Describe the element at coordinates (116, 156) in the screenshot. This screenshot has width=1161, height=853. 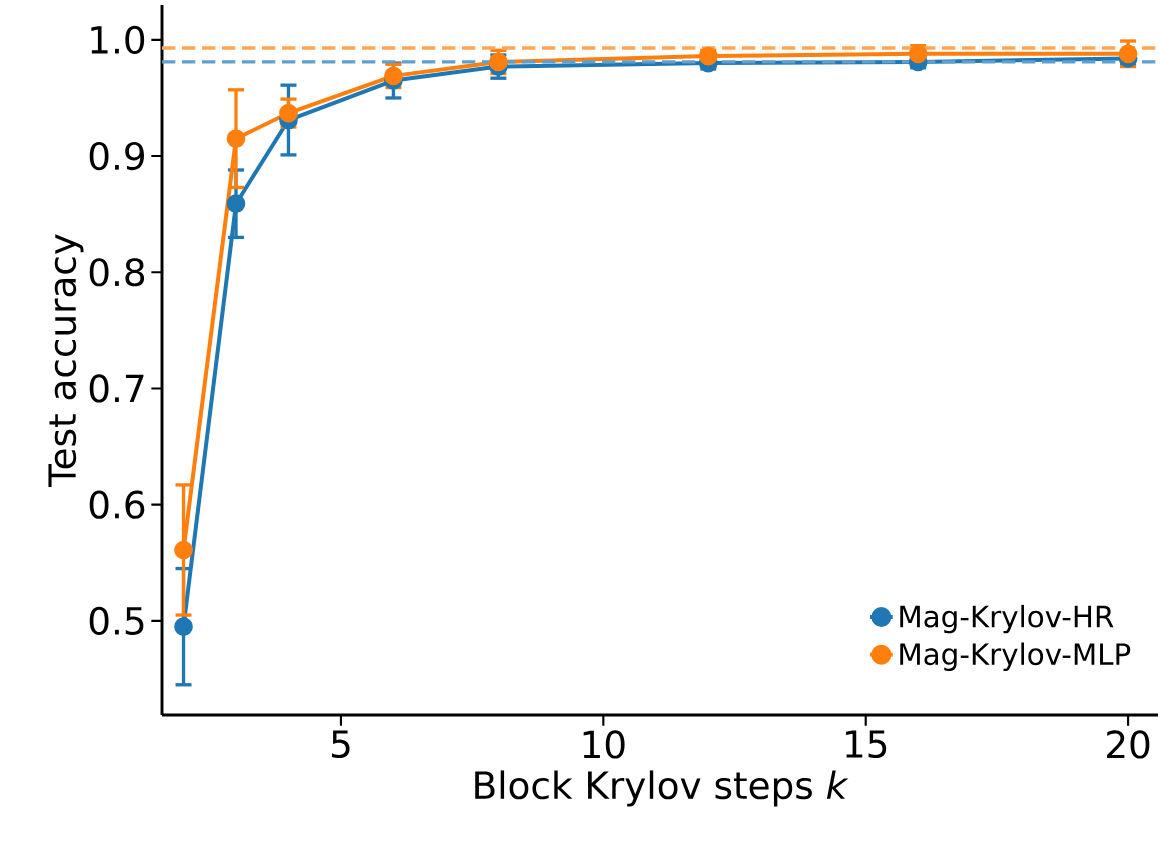
I see `y-tick-label: 0.9` at that location.